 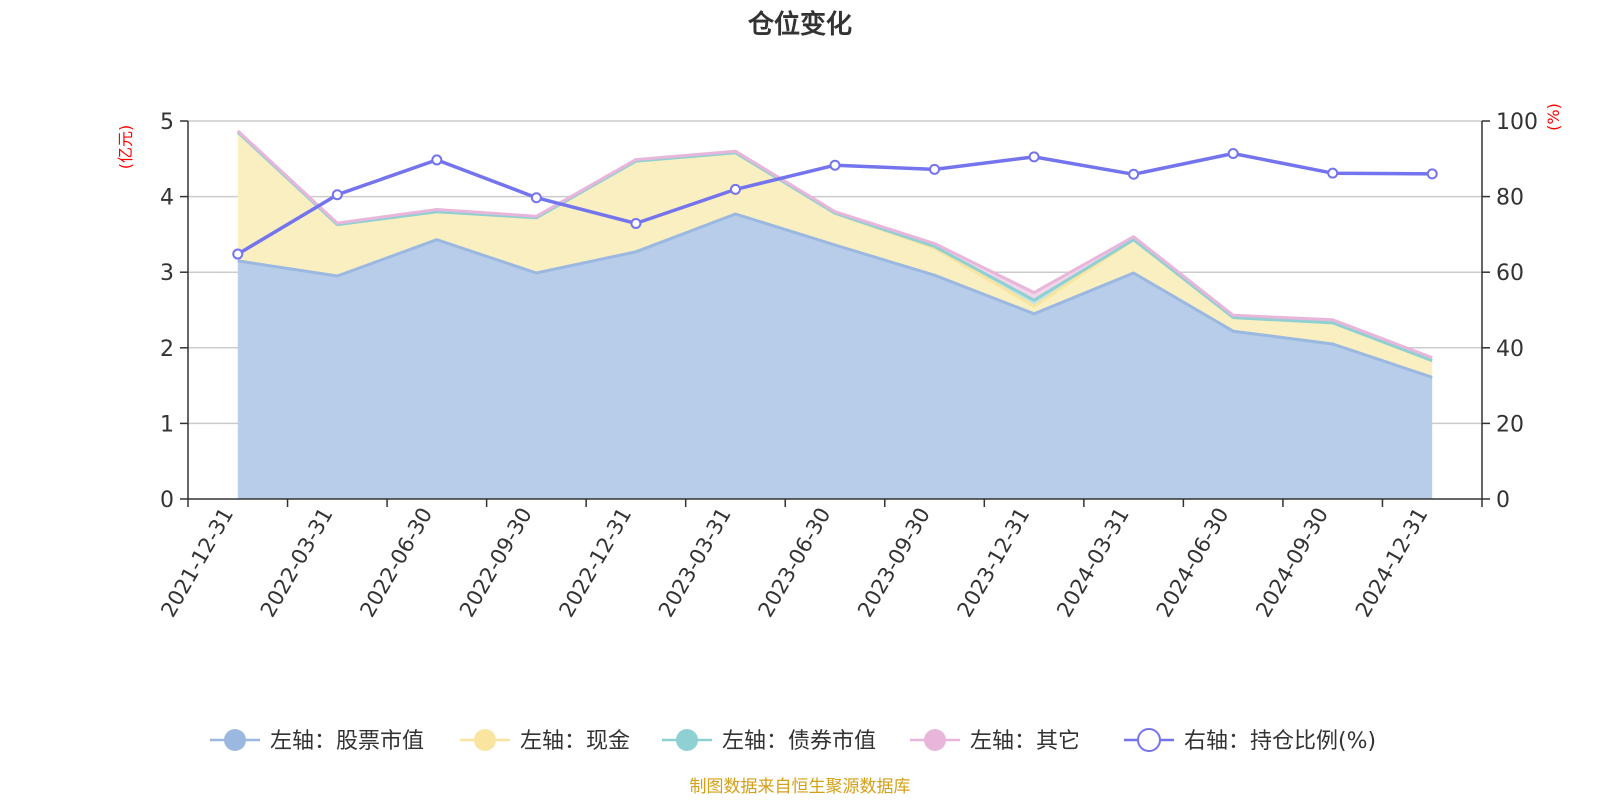 What do you see at coordinates (835, 204) in the screenshot?
I see `line-series` at bounding box center [835, 204].